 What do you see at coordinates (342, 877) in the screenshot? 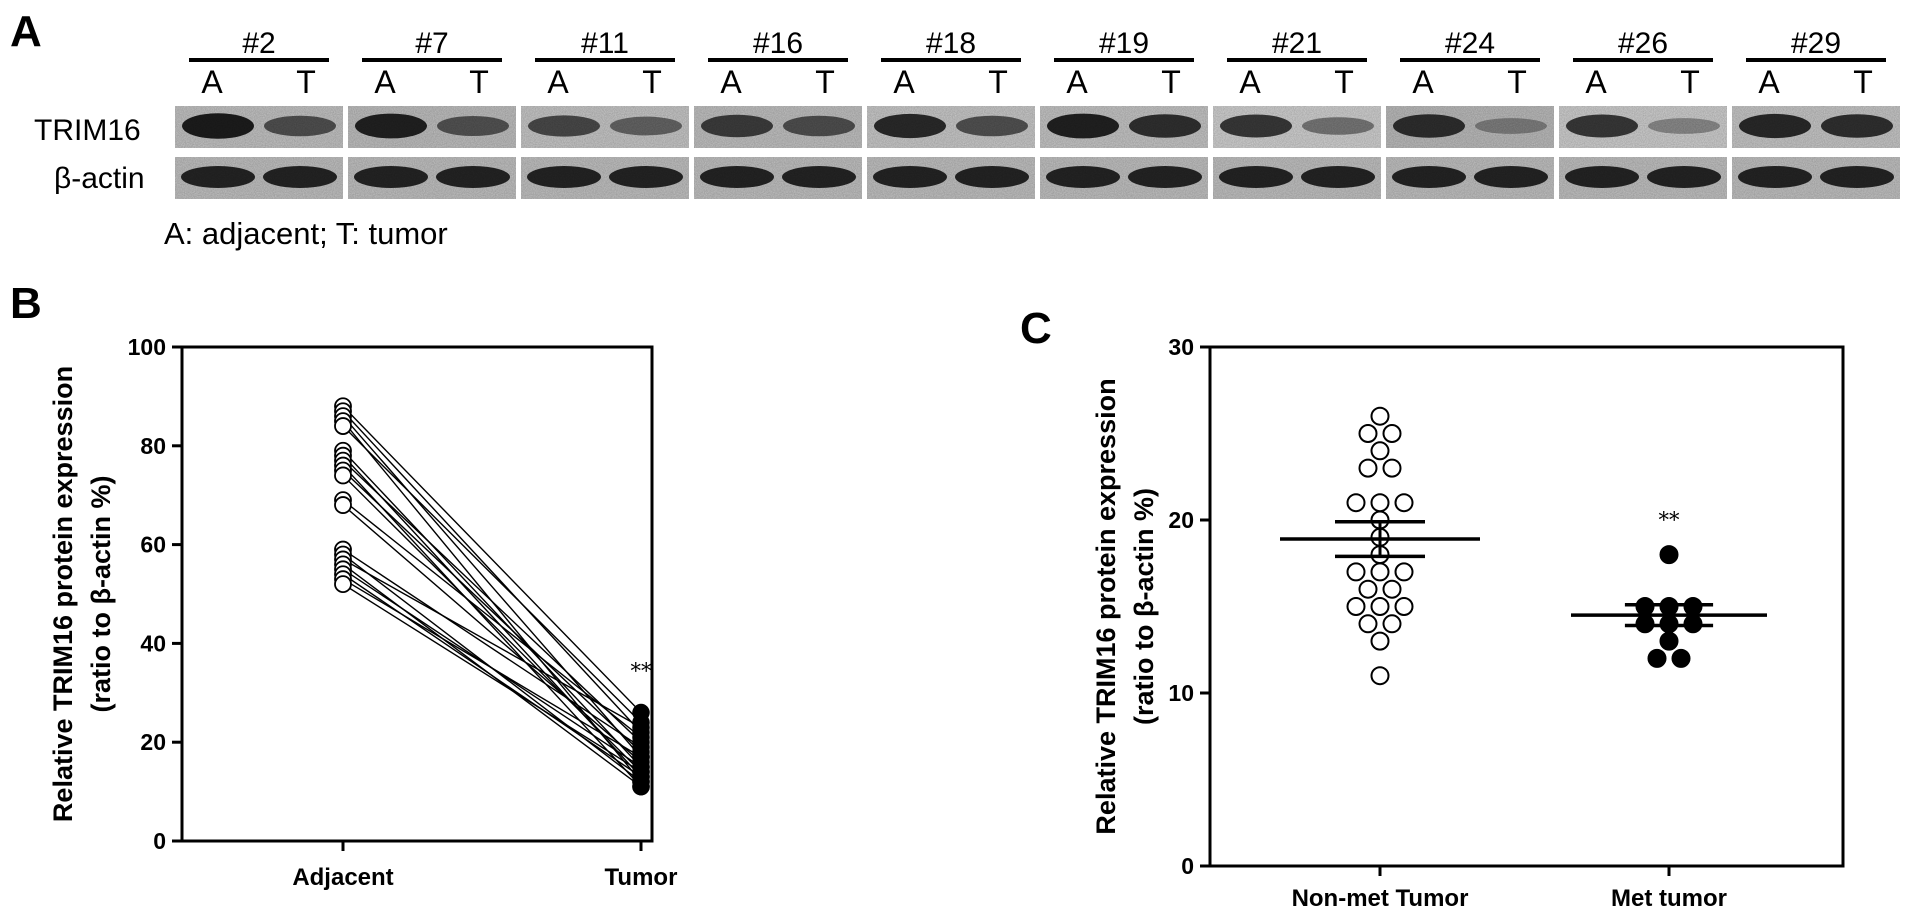
I see `x-category-label-b: Adjacent` at bounding box center [342, 877].